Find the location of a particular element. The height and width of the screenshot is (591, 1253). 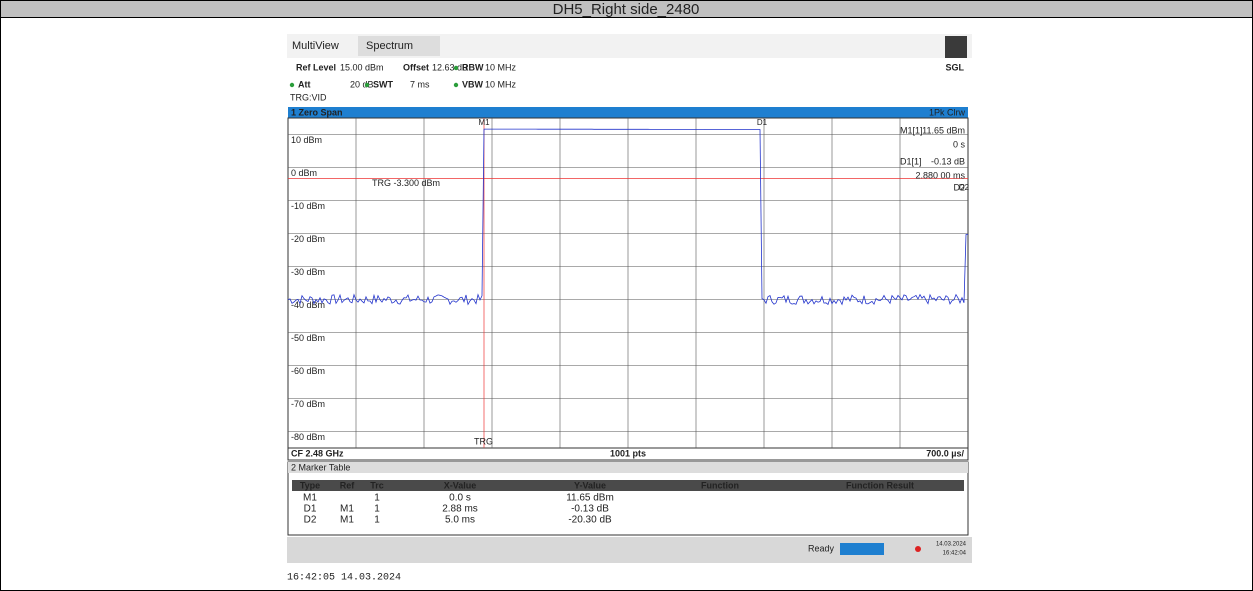

level-label: -80 dBm is located at coordinates (308, 437).